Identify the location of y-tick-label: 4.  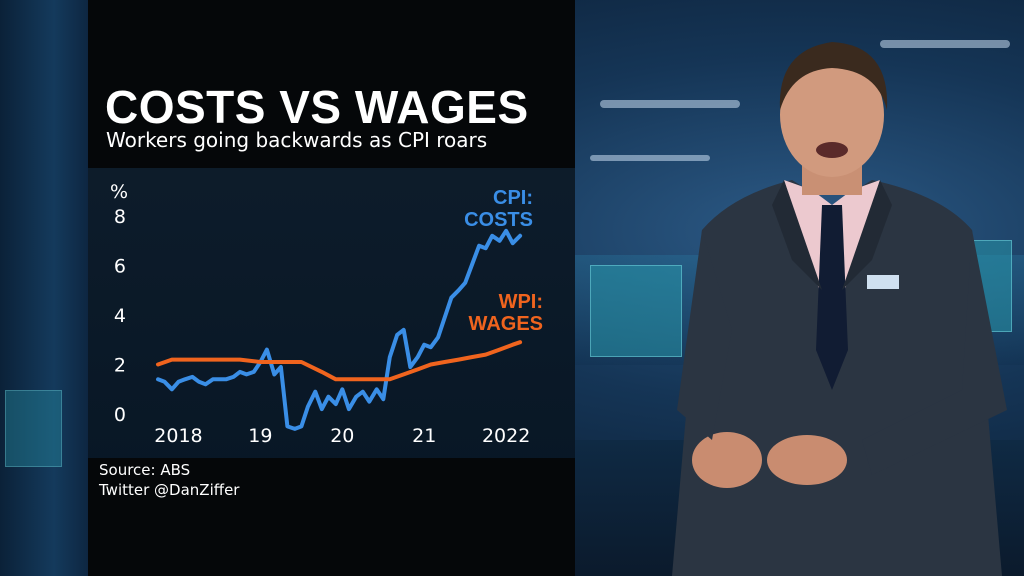
(120, 316).